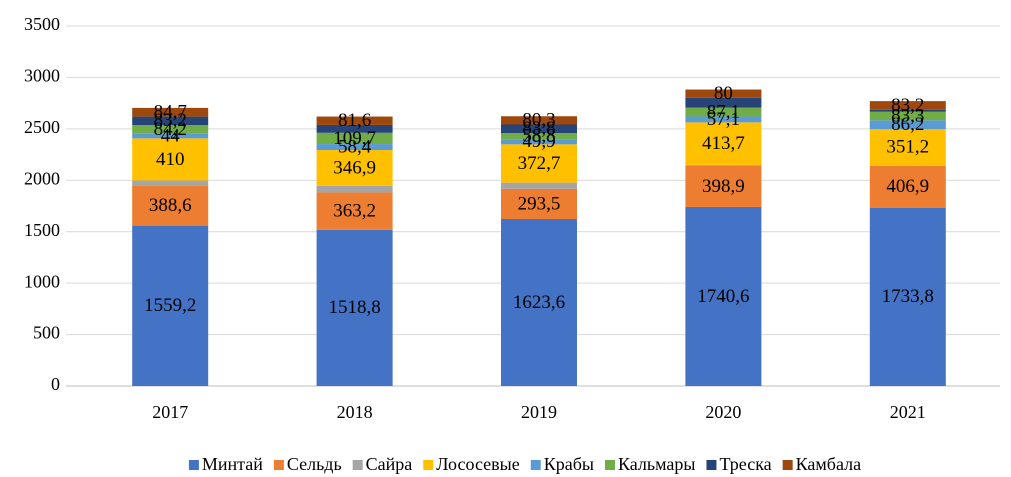 The height and width of the screenshot is (477, 1011). I want to click on data-label: 80,3, so click(538, 120).